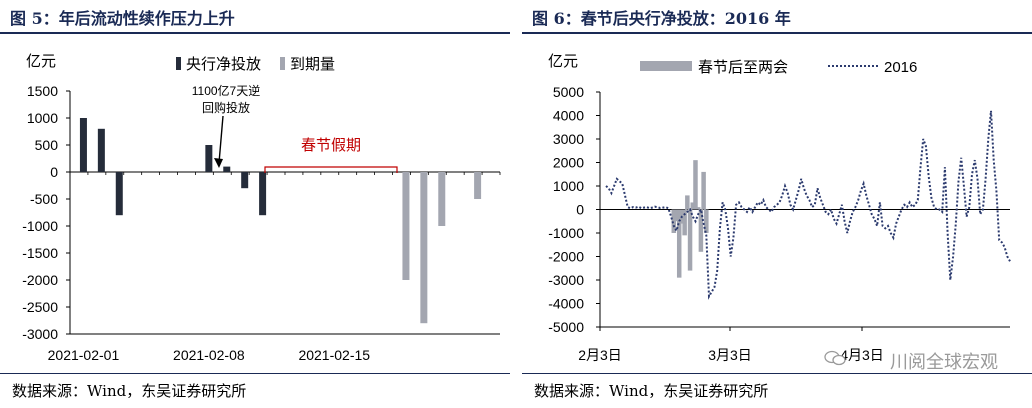 The height and width of the screenshot is (408, 1032). I want to click on left-legend-label-net: 央行净投放, so click(223, 64).